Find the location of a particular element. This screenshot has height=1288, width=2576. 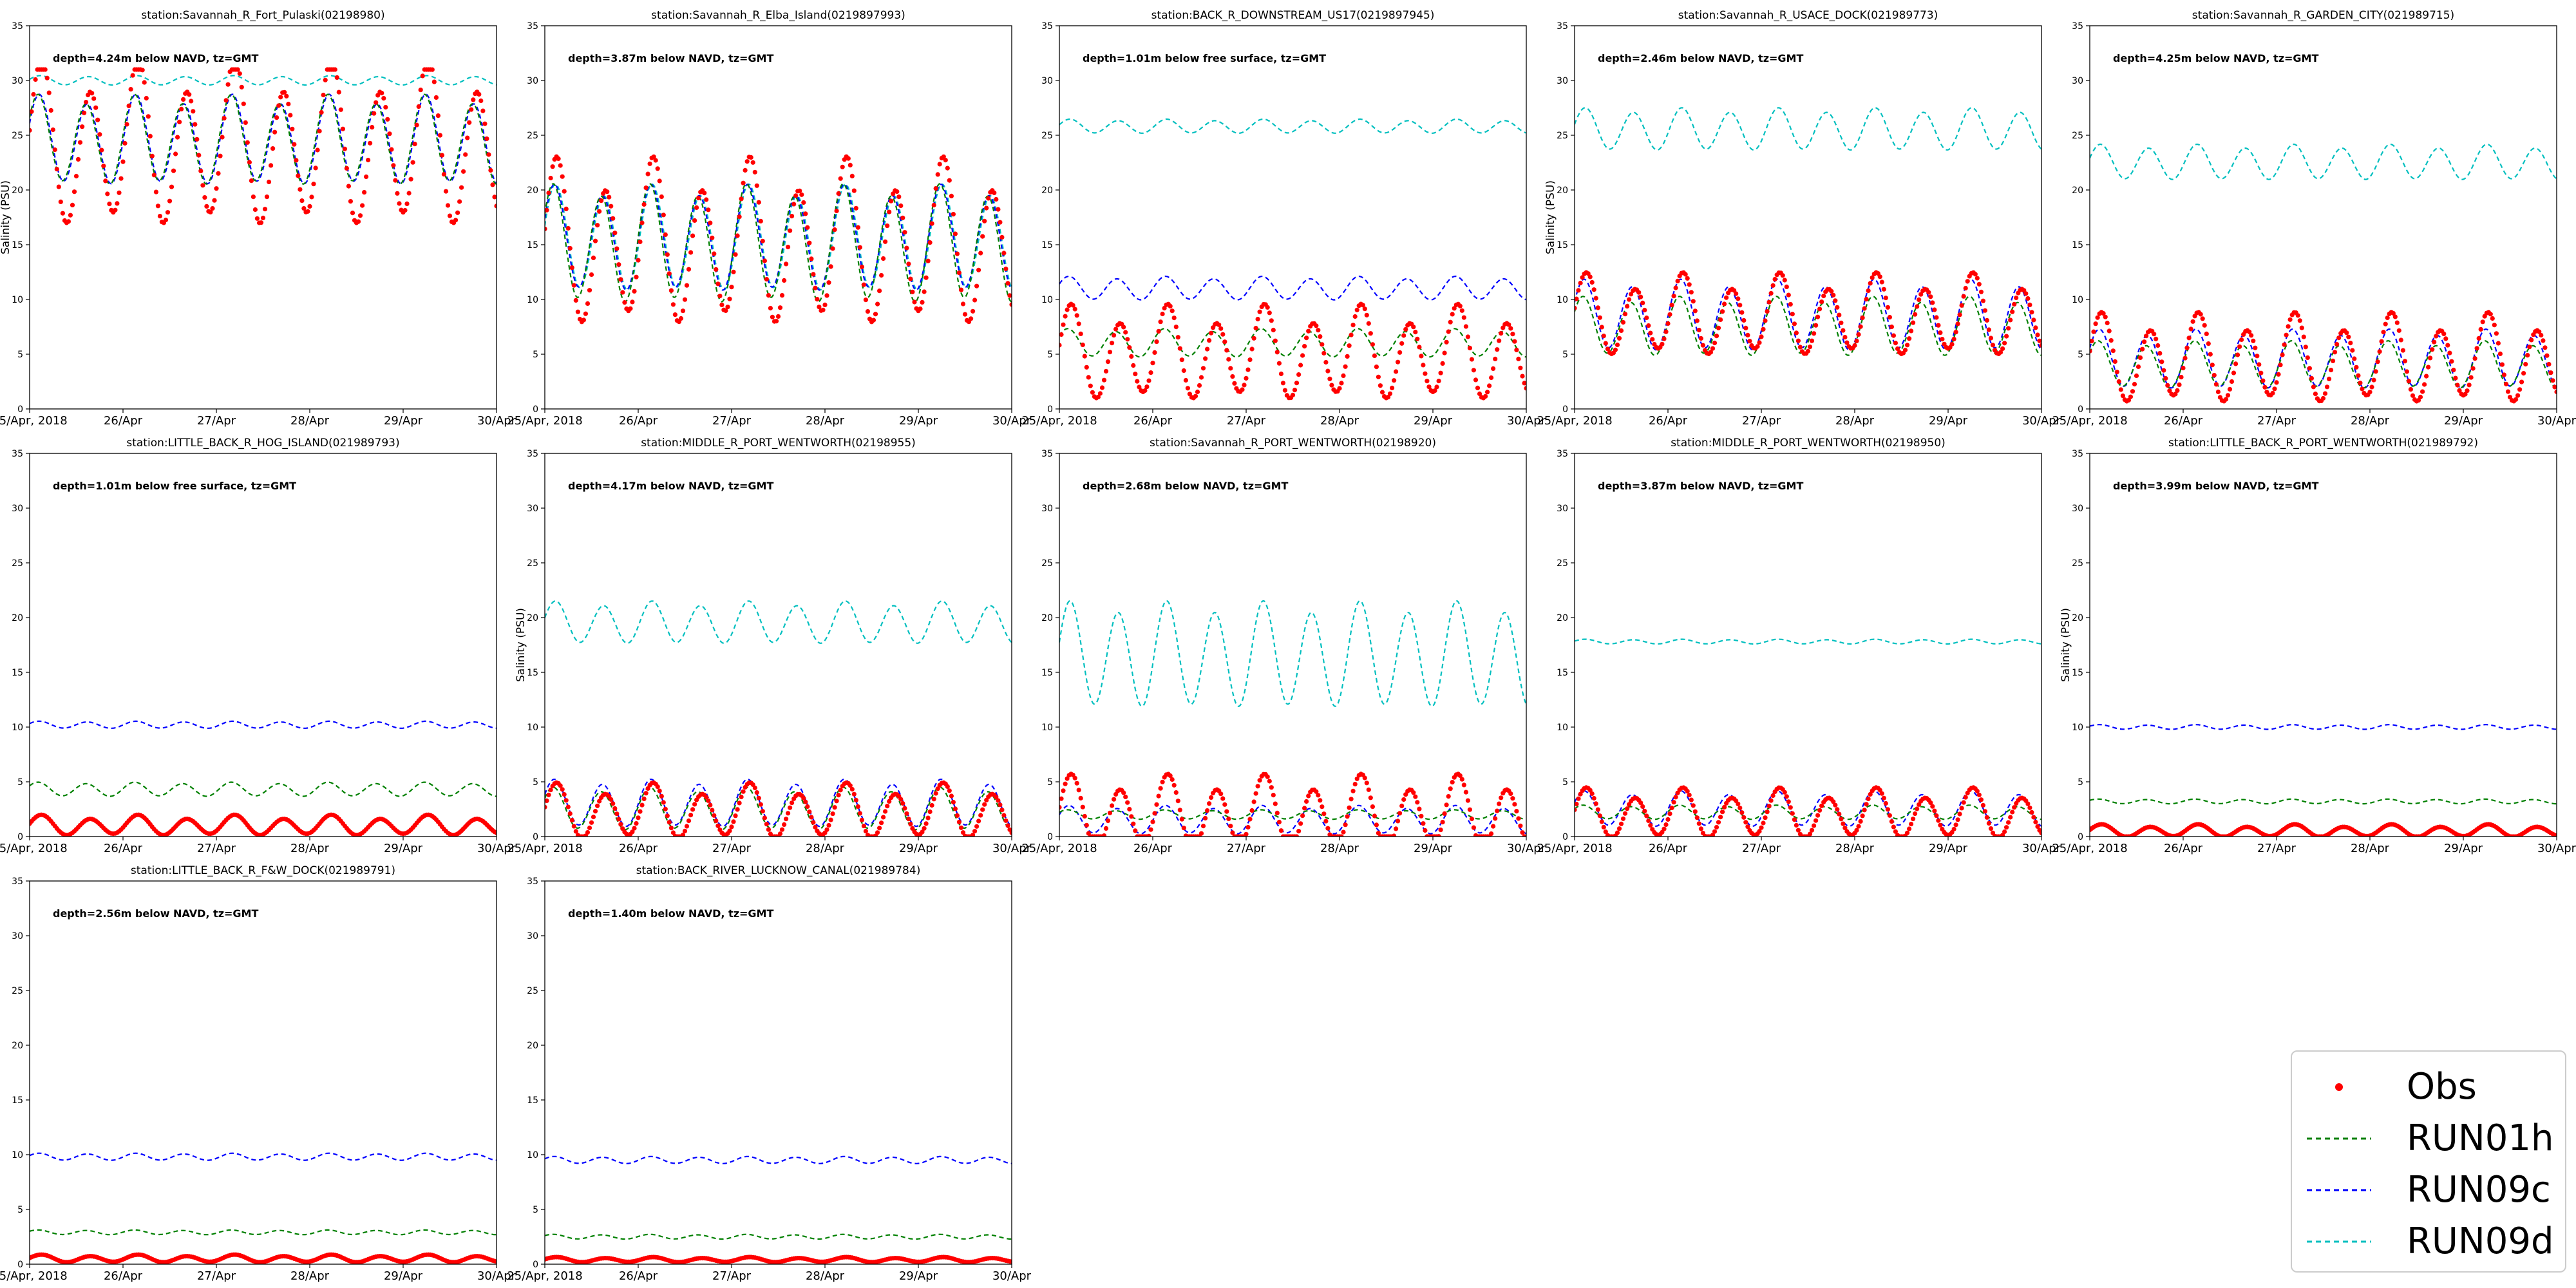

x-tick-label: 27/Apr is located at coordinates (732, 848).